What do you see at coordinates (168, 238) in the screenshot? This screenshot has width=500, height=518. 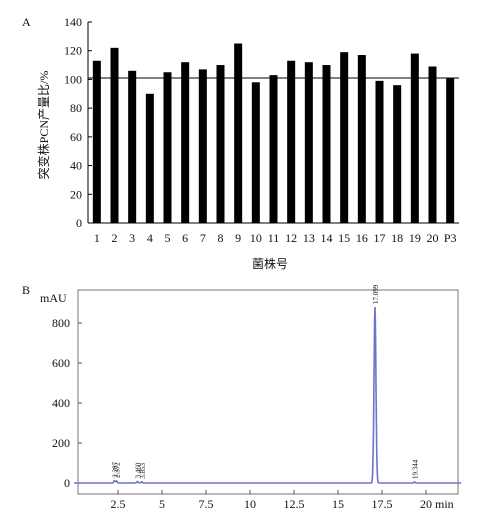 I see `panel-a-x-tick-label: 5` at bounding box center [168, 238].